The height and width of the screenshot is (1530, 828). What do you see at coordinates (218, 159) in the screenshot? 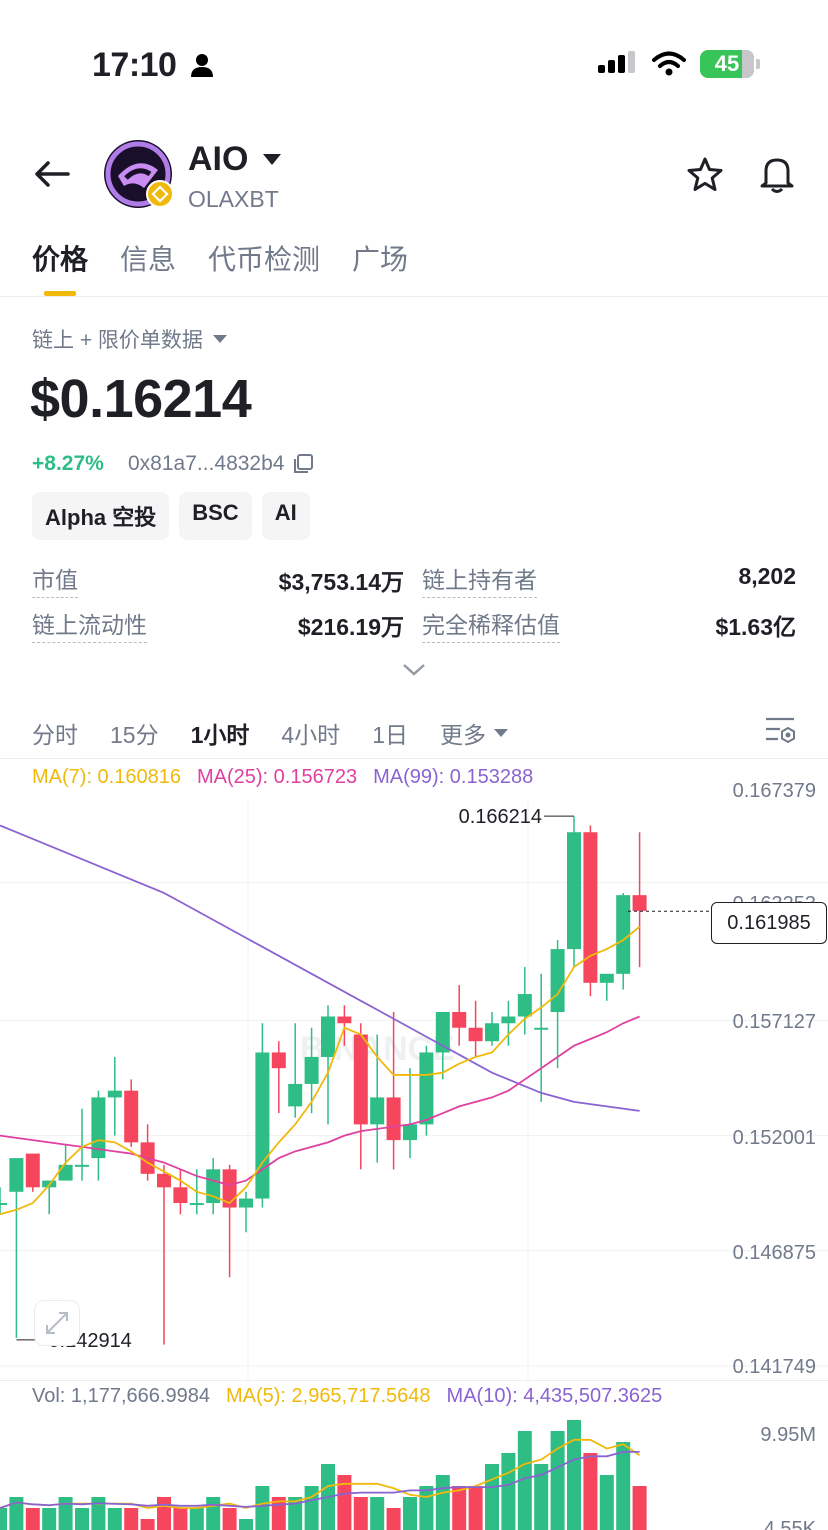
I see `token-name: AIO` at bounding box center [218, 159].